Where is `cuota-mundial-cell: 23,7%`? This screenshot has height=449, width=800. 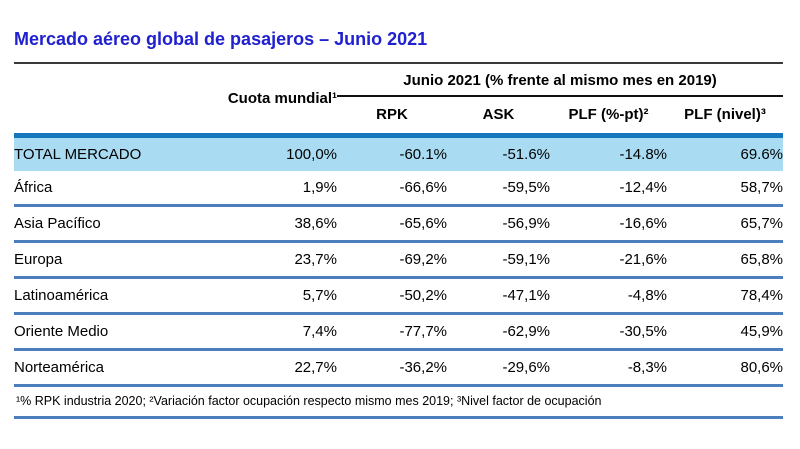 cuota-mundial-cell: 23,7% is located at coordinates (315, 259).